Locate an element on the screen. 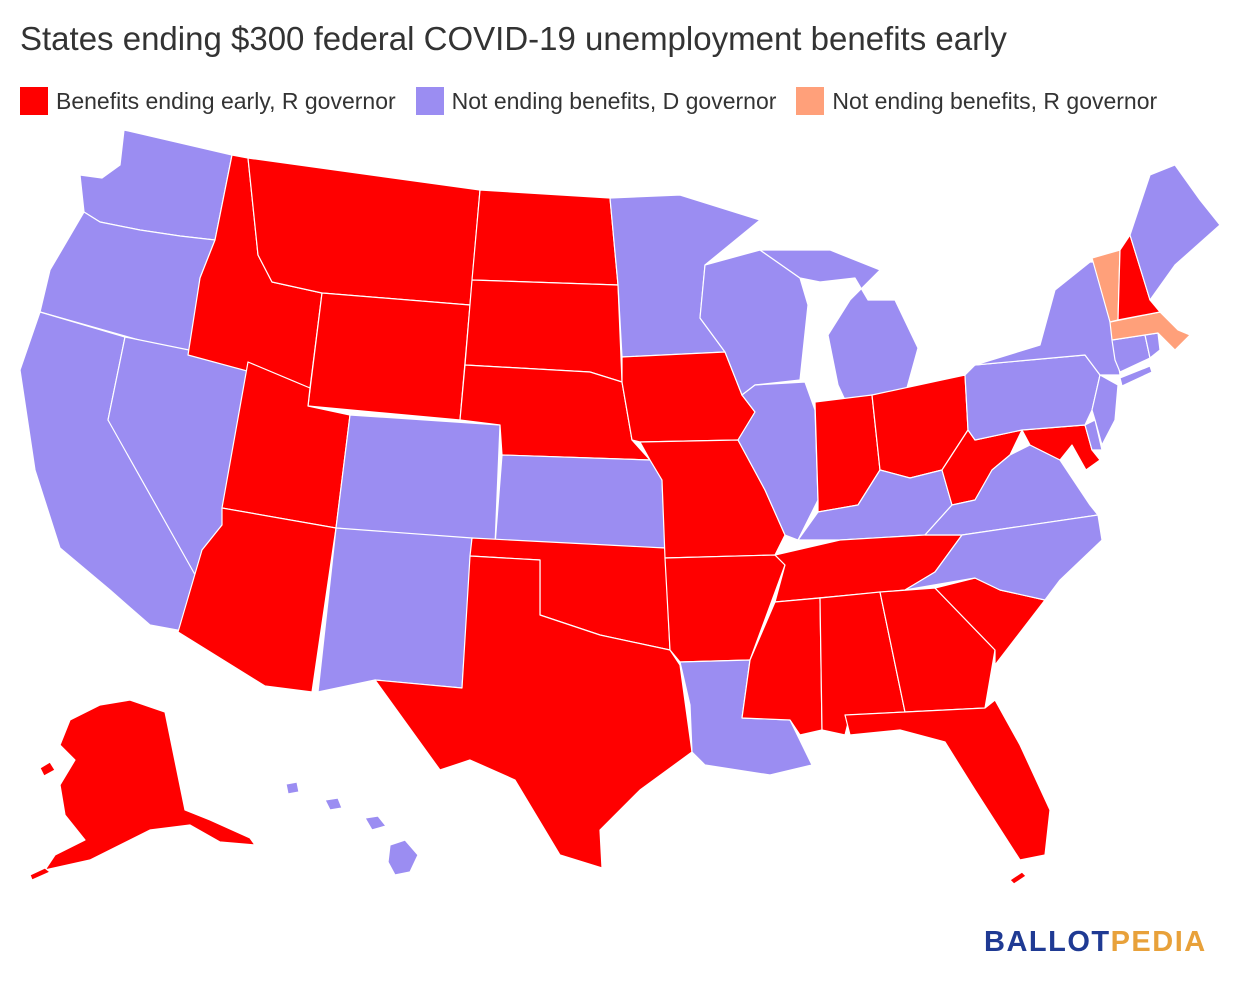 Image resolution: width=1240 pixels, height=988 pixels. state-KS is located at coordinates (580, 501).